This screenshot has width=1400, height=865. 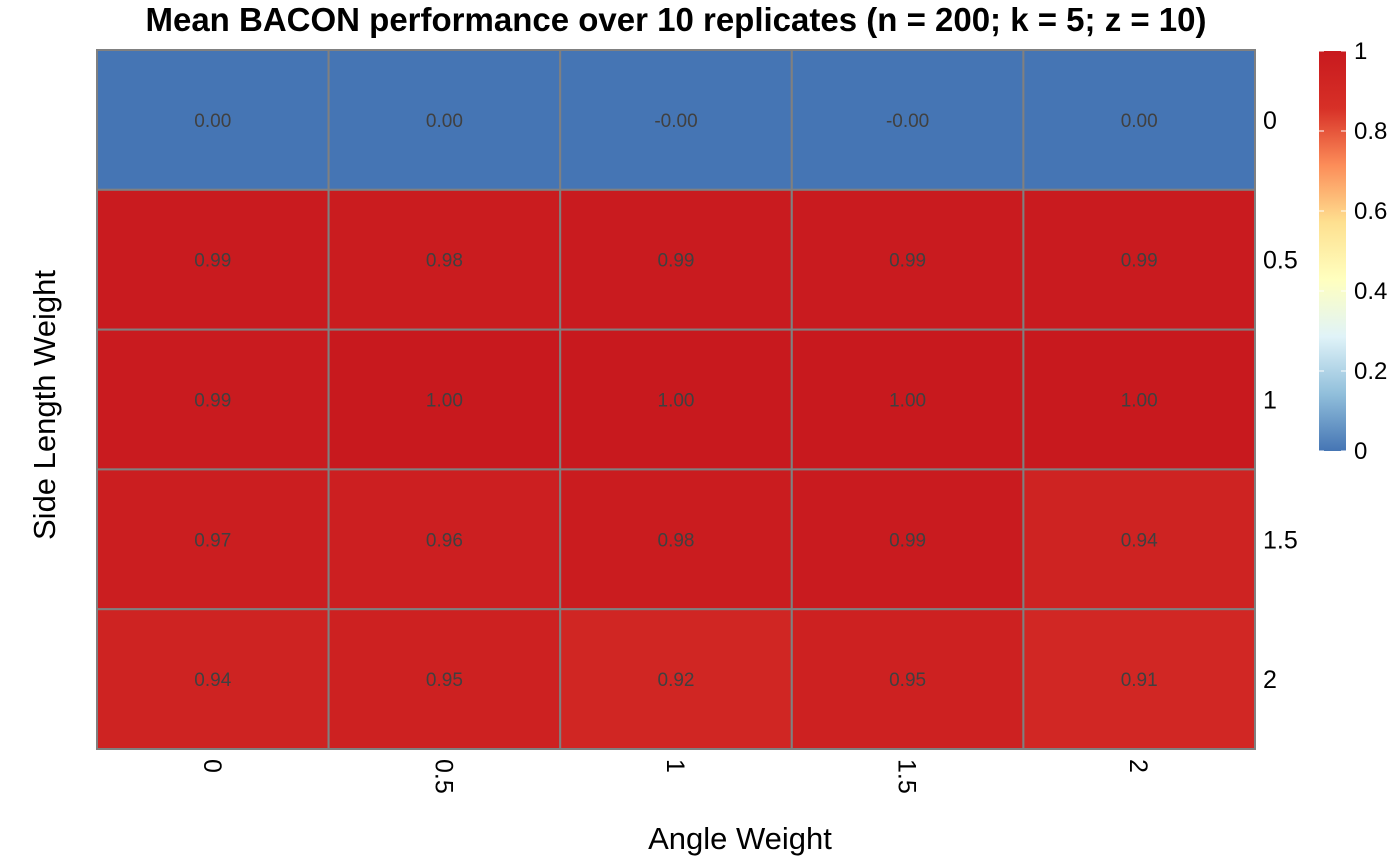 I want to click on cell-value-label-r1-c4: 0.99, so click(x=1139, y=261).